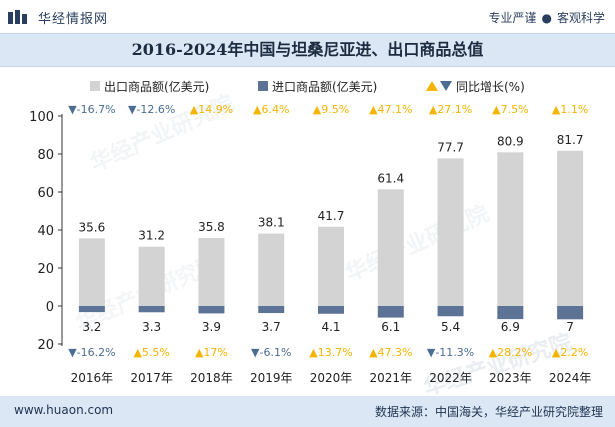 Image resolution: width=615 pixels, height=427 pixels. Describe the element at coordinates (17, 17) in the screenshot. I see `logo-icon` at that location.